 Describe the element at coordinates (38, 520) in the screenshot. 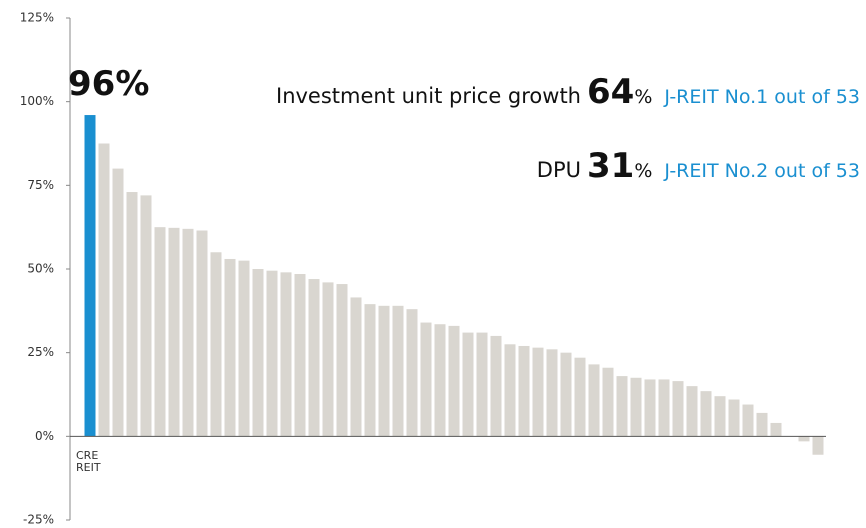

I see `y-tick-label: -25%` at that location.